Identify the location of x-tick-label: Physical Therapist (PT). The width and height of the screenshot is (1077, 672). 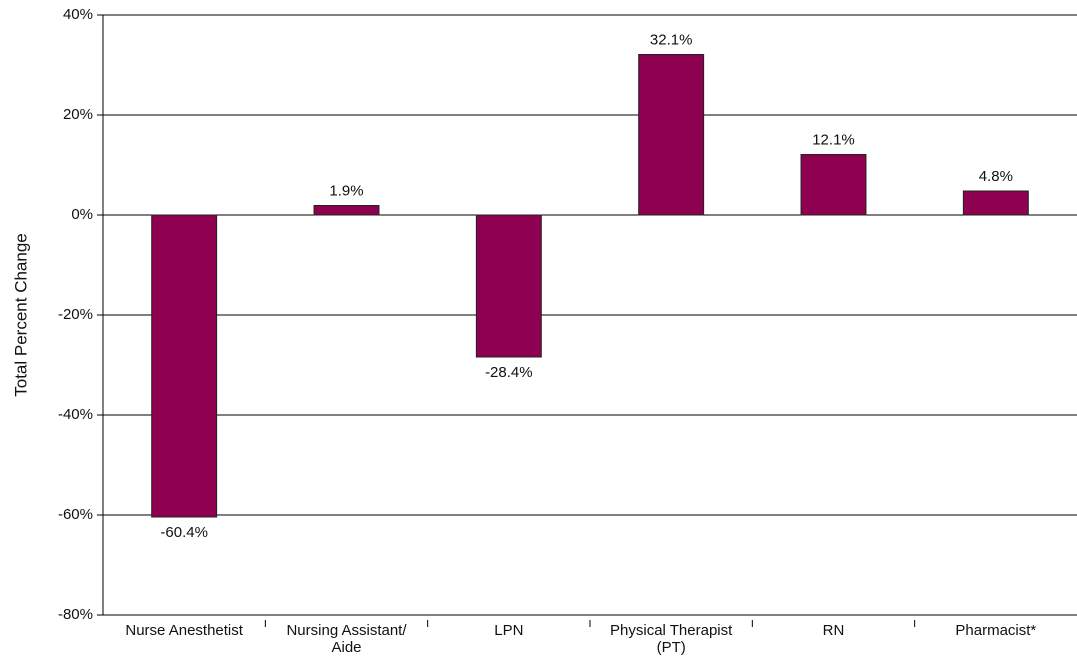
(671, 639).